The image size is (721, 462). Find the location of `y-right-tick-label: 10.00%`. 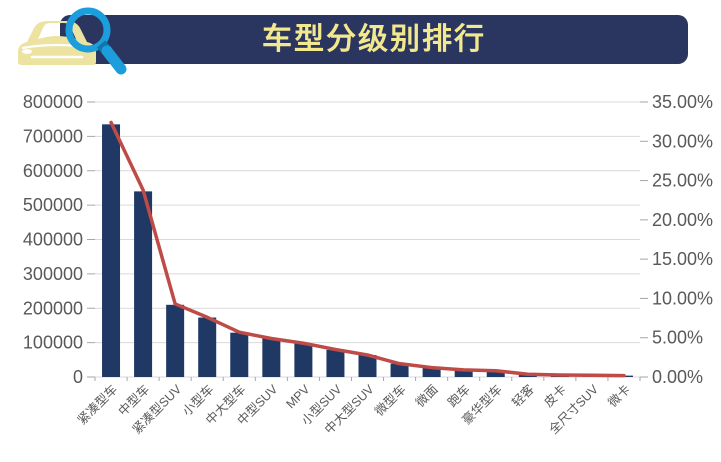

y-right-tick-label: 10.00% is located at coordinates (682, 298).